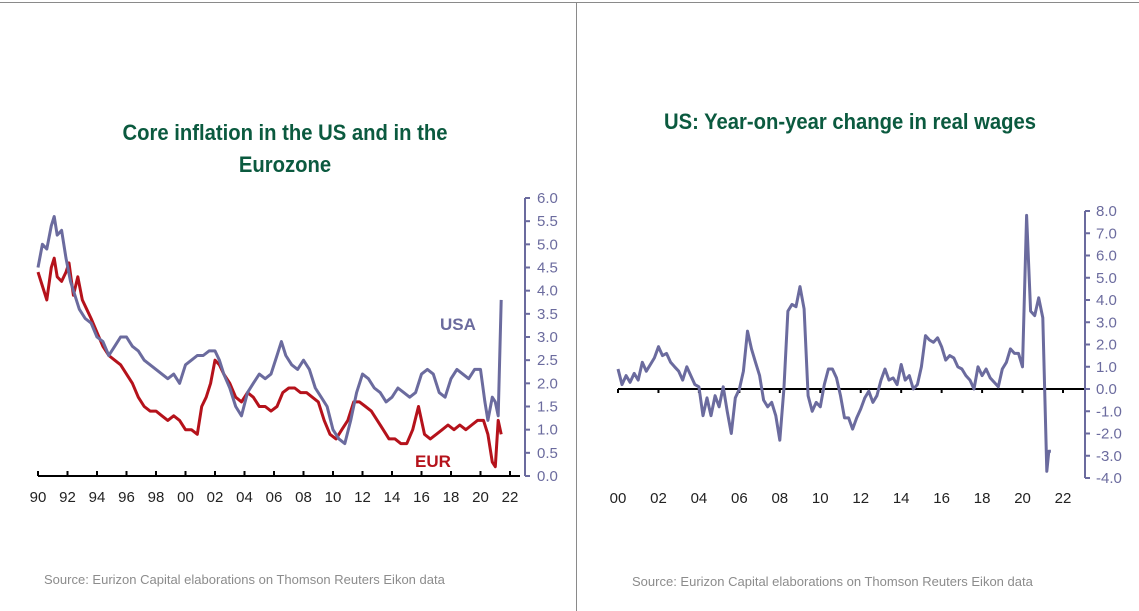 This screenshot has width=1139, height=611. What do you see at coordinates (1106, 345) in the screenshot?
I see `right-y-tick-label: 2.0` at bounding box center [1106, 345].